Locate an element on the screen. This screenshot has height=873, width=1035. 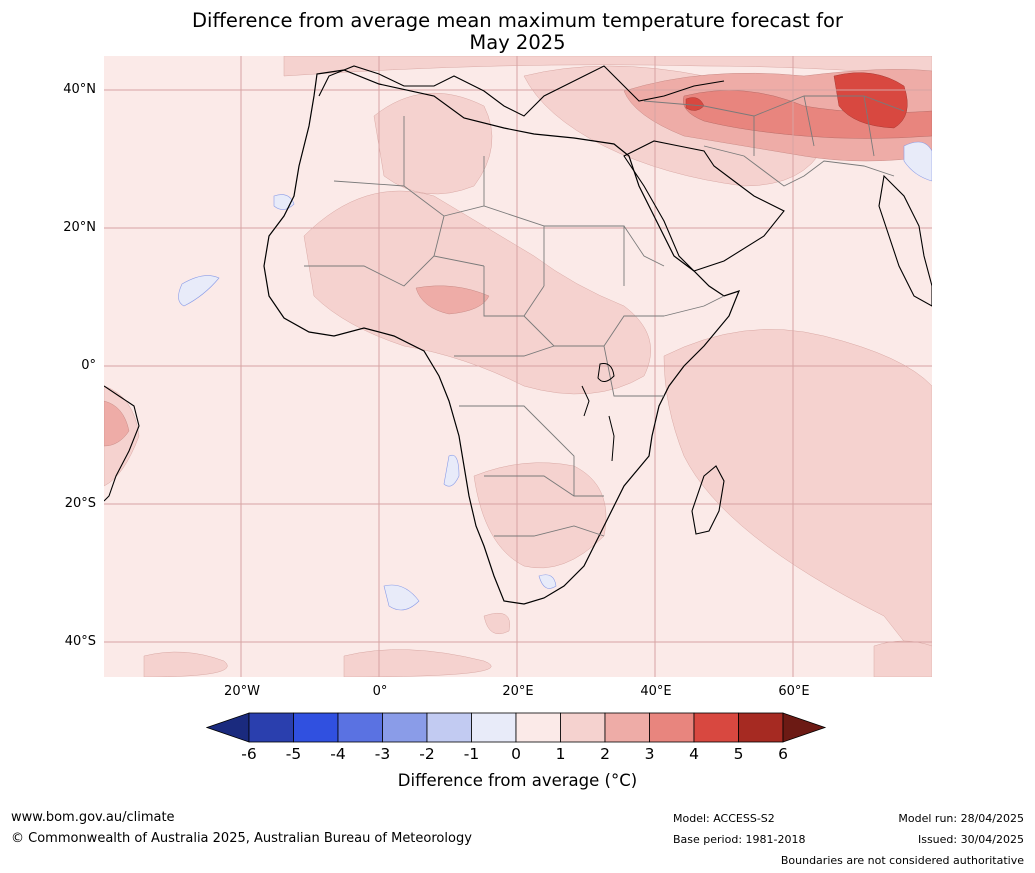
footer-model: Model: ACCESS-S2 is located at coordinates (724, 818).